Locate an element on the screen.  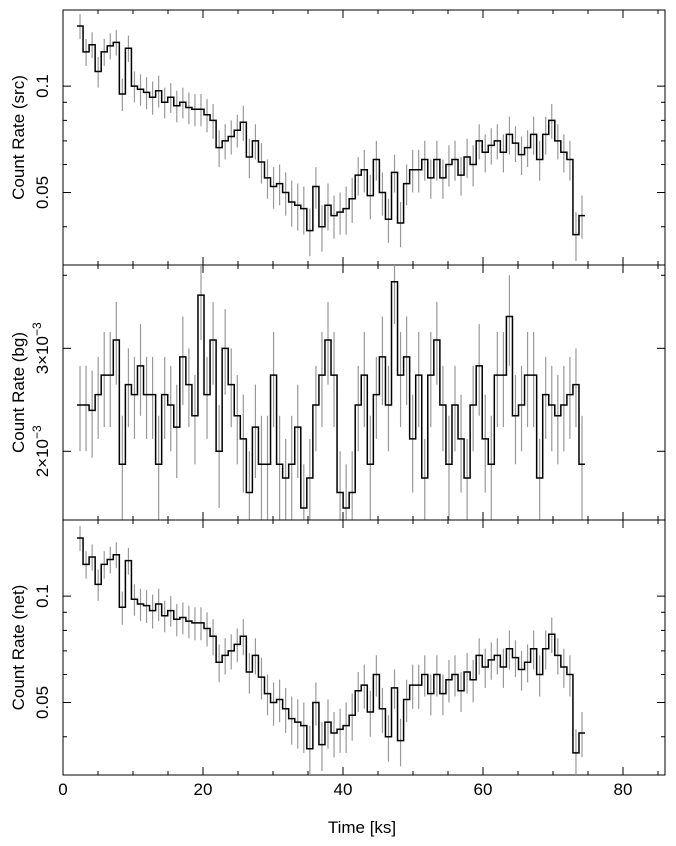
x-tick-label: 60 is located at coordinates (483, 789).